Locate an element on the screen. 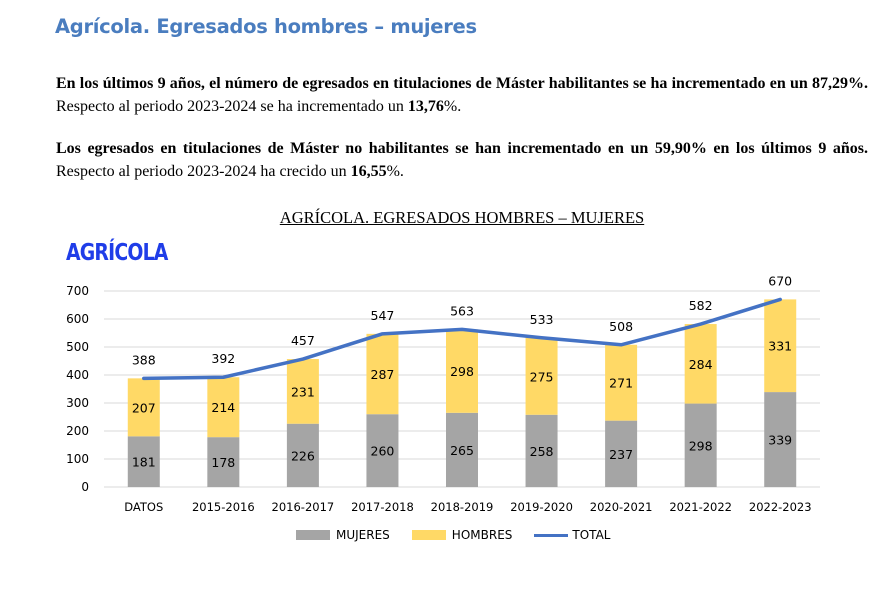 The height and width of the screenshot is (589, 891). chart-legend: MUJERES HOMBRES TOTAL is located at coordinates (464, 535).